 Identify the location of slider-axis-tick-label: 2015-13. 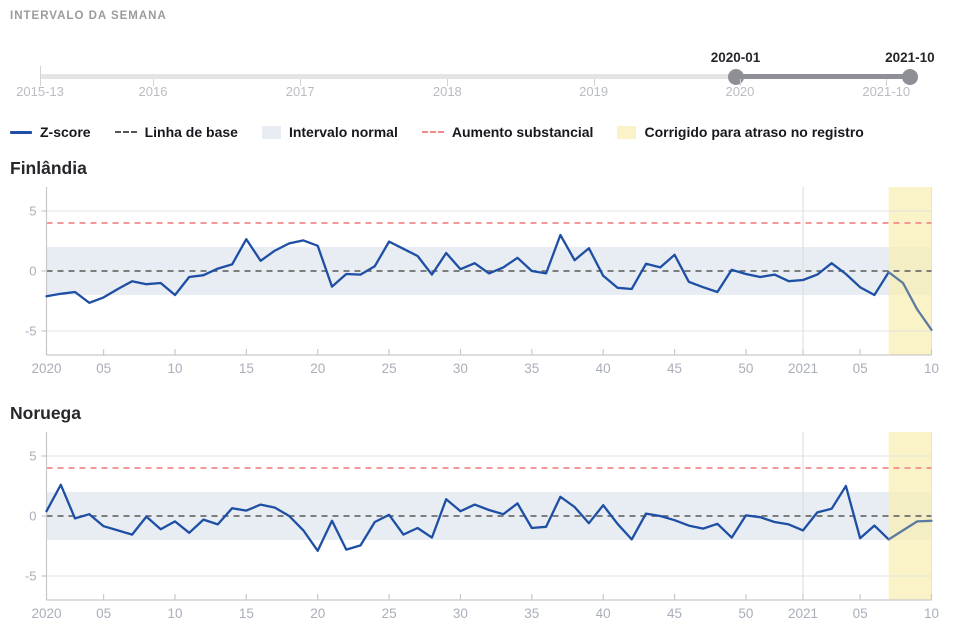
(40, 91).